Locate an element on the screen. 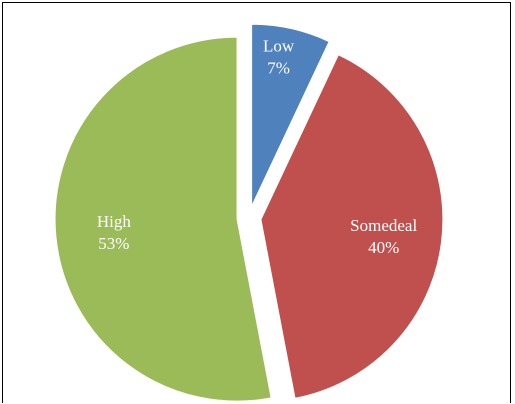  slice-label-high: High is located at coordinates (114, 221).